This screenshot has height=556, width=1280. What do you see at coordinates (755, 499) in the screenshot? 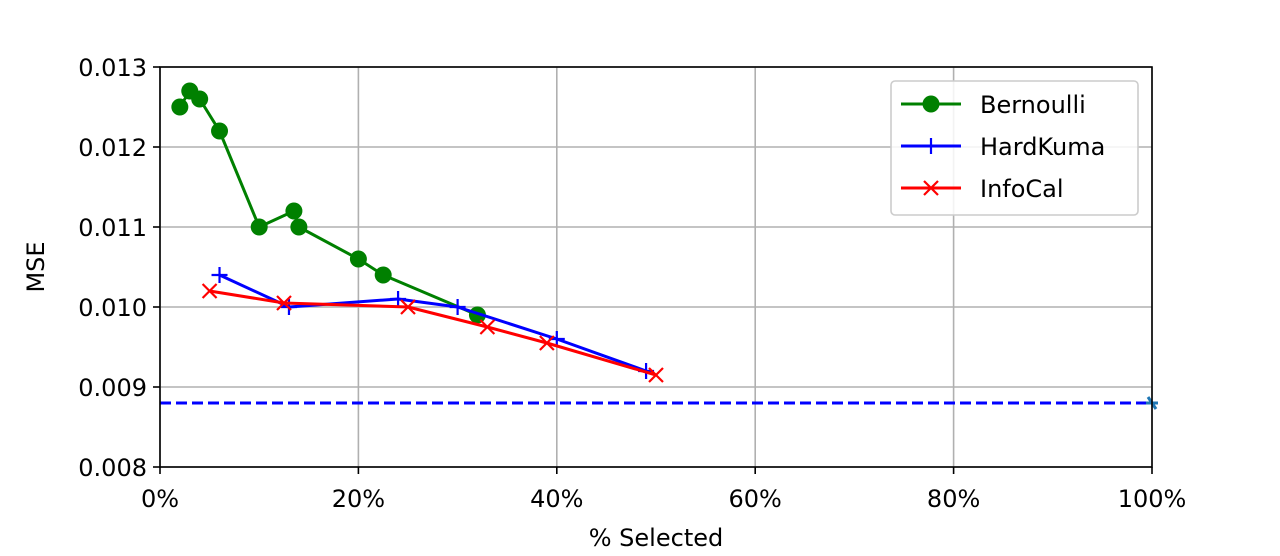
I see `x-tick-label: 60%` at bounding box center [755, 499].